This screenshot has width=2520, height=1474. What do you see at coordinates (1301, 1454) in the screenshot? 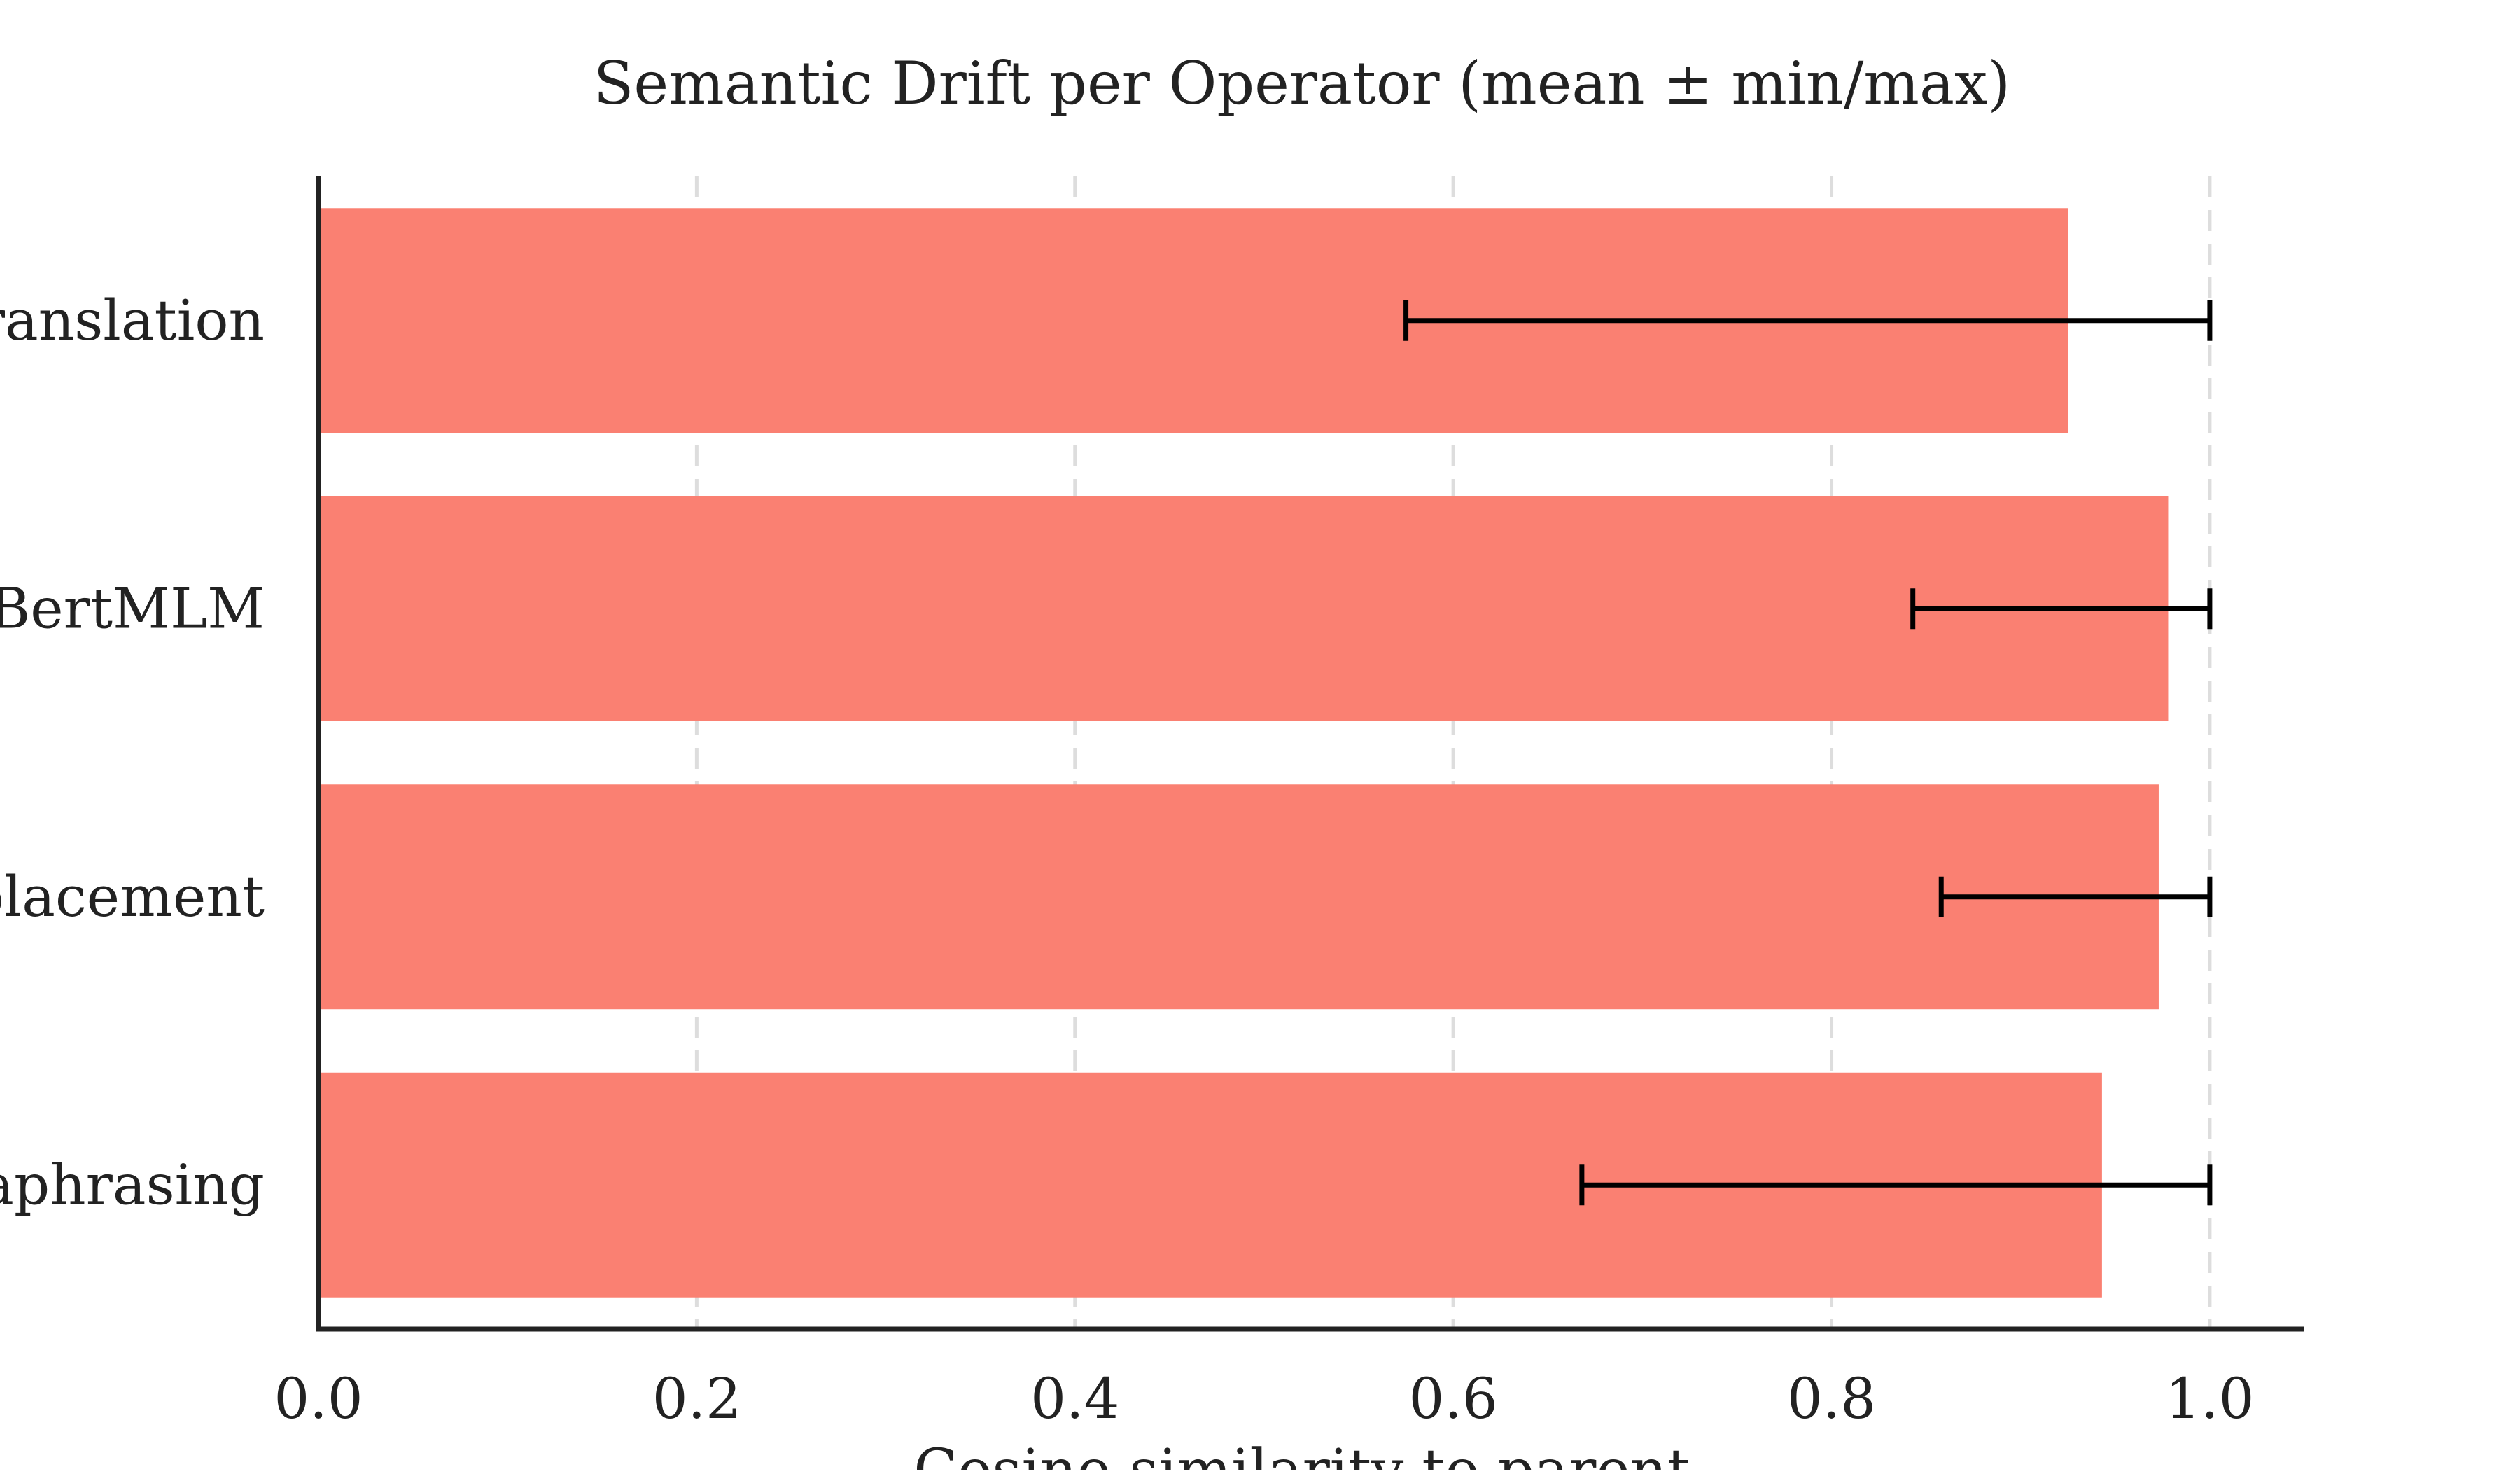
I see `x-axis-label: Cosine similarity to parent` at bounding box center [1301, 1454].